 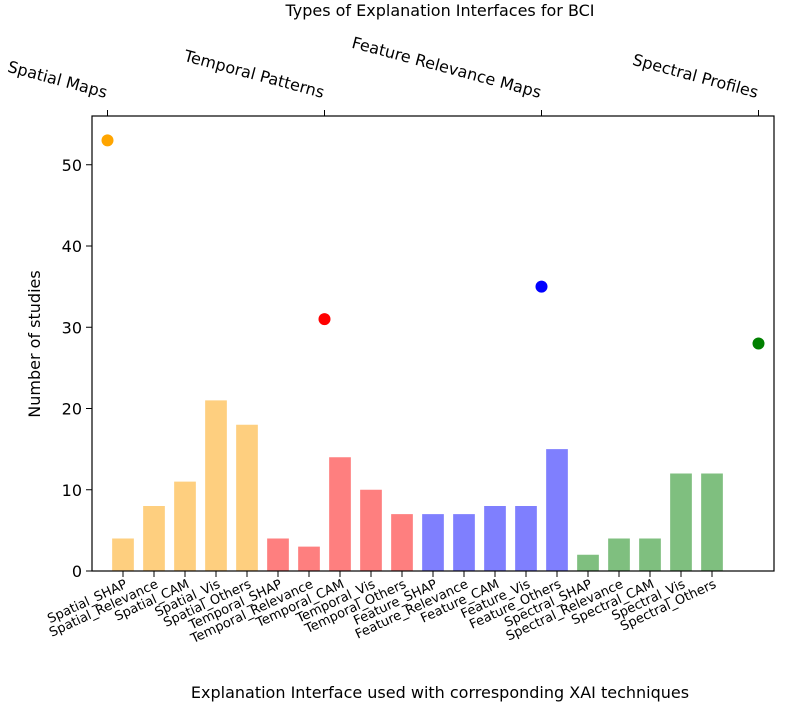 I want to click on bar-spatial-others, so click(x=247, y=497).